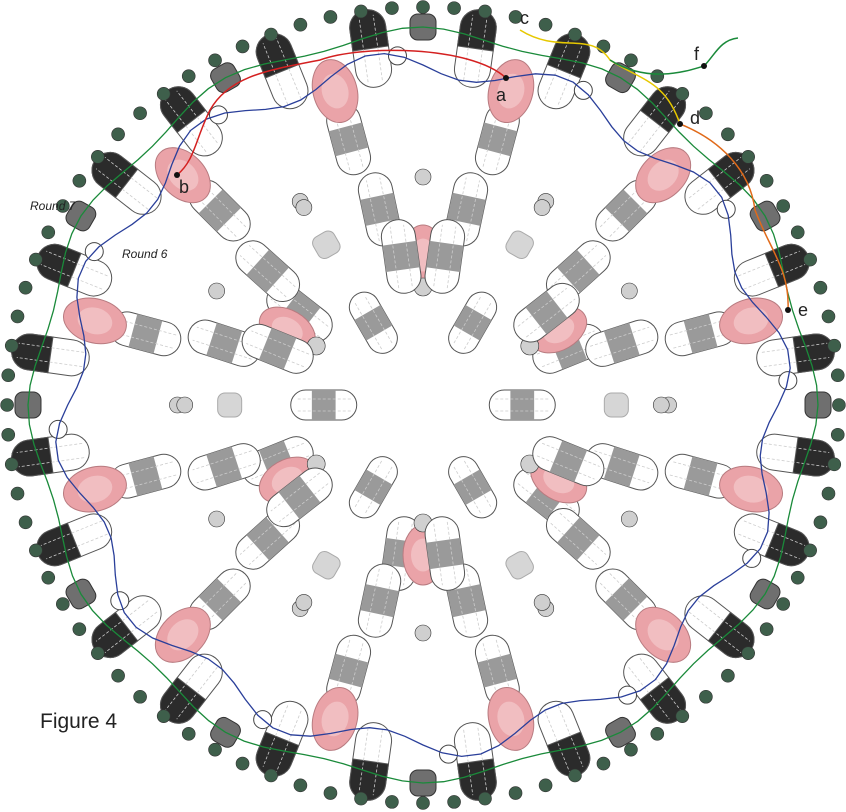 This screenshot has width=846, height=812. What do you see at coordinates (524, 18) in the screenshot?
I see `point-label: c` at bounding box center [524, 18].